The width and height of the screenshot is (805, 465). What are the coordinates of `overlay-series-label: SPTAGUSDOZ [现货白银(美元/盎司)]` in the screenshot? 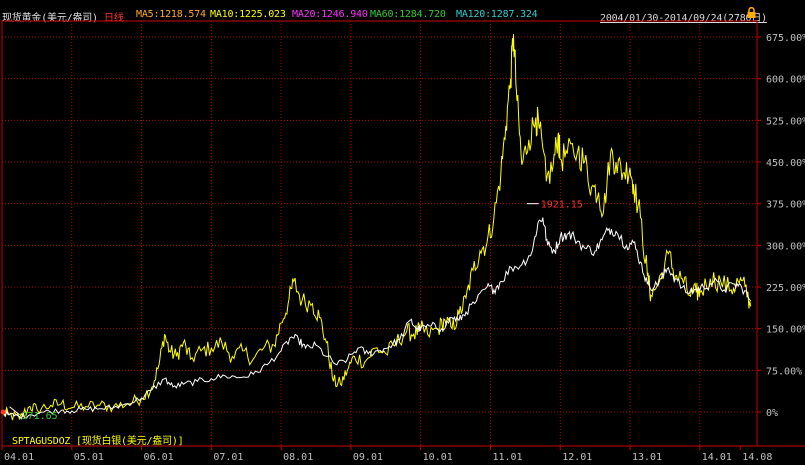 It's located at (98, 441).